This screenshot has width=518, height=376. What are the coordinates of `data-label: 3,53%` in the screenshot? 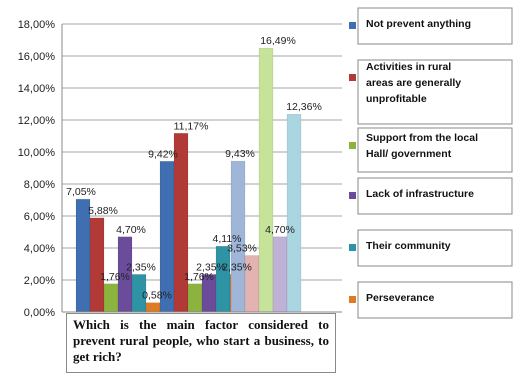 It's located at (242, 249).